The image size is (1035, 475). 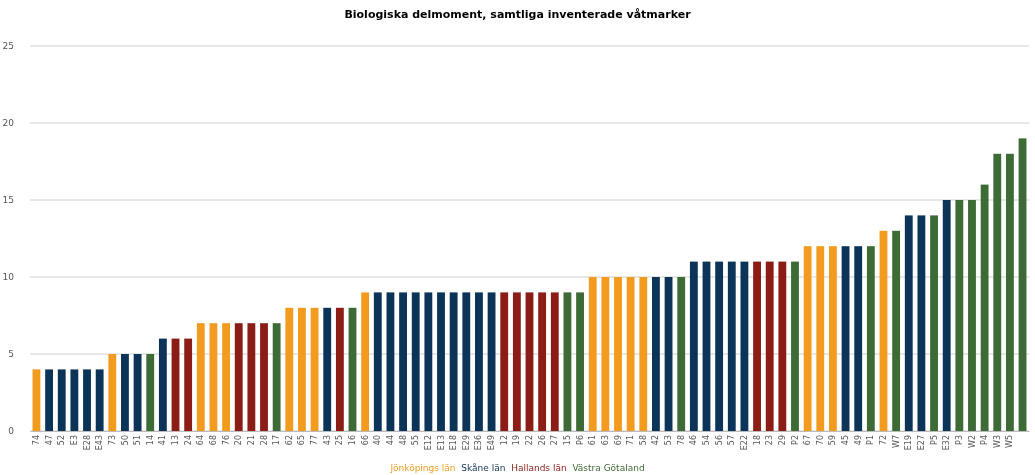 I want to click on x-tick-label: 19, so click(x=517, y=440).